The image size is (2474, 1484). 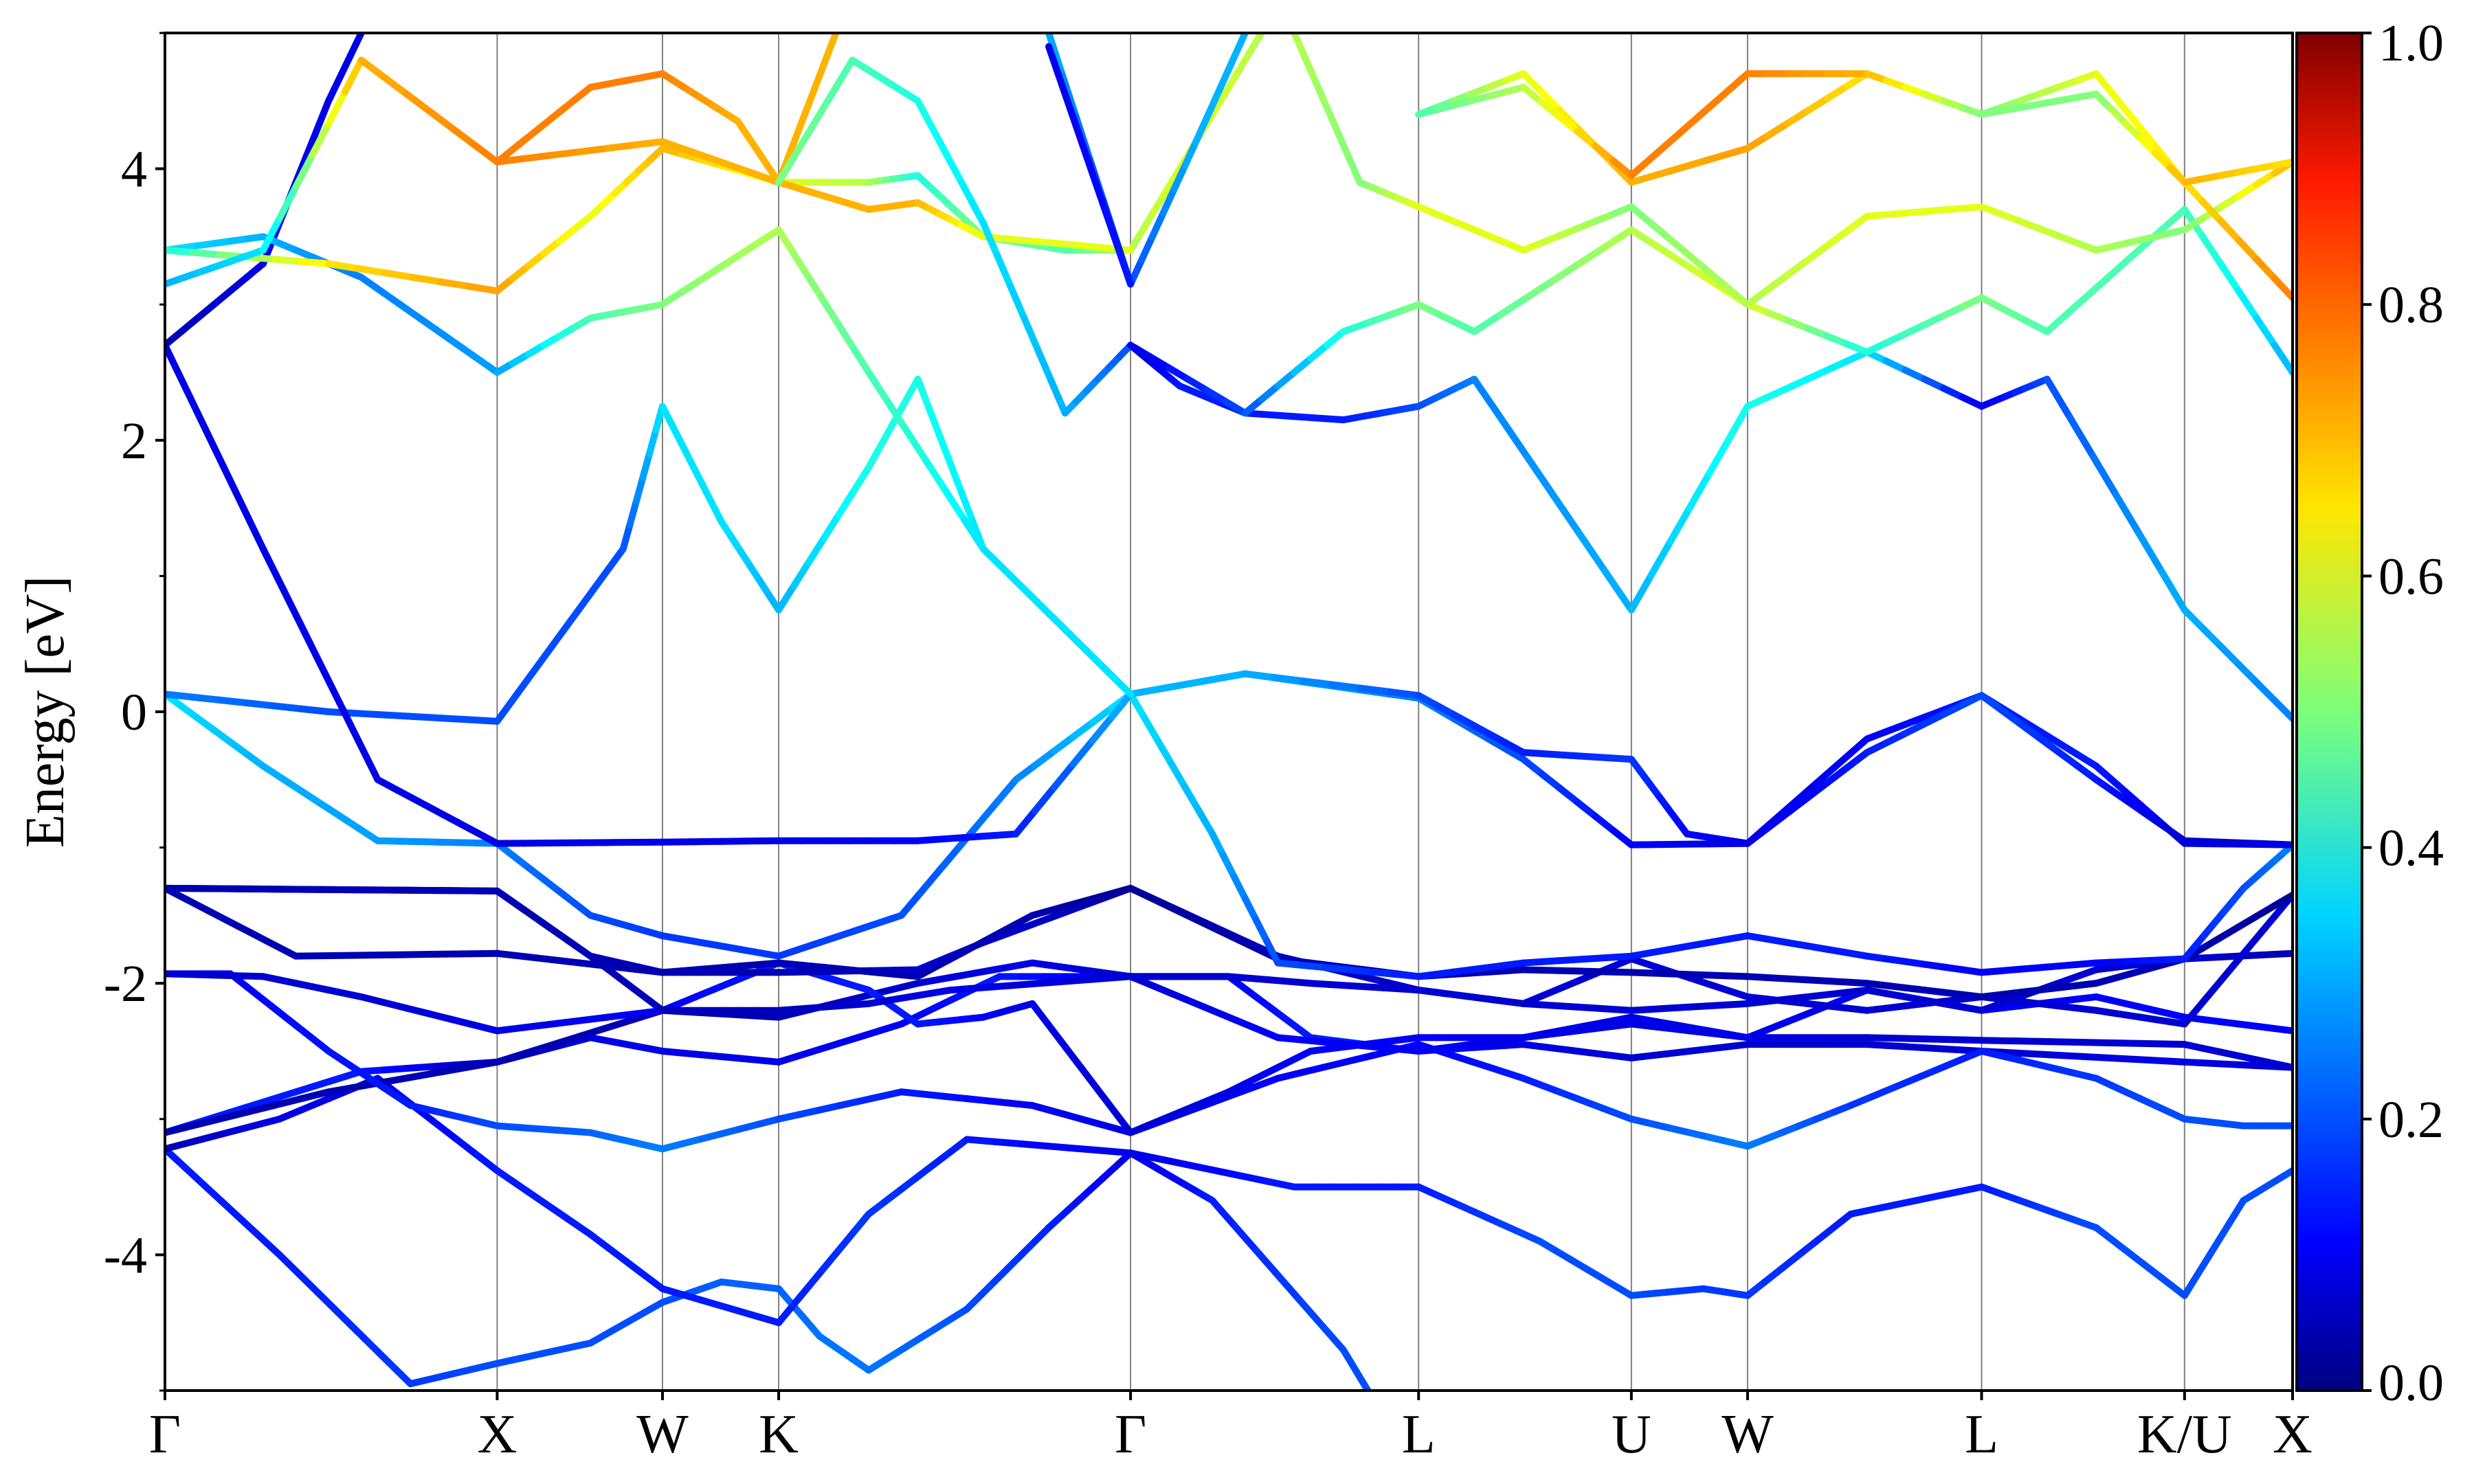 I want to click on x-tick-label: Γ, so click(x=165, y=1434).